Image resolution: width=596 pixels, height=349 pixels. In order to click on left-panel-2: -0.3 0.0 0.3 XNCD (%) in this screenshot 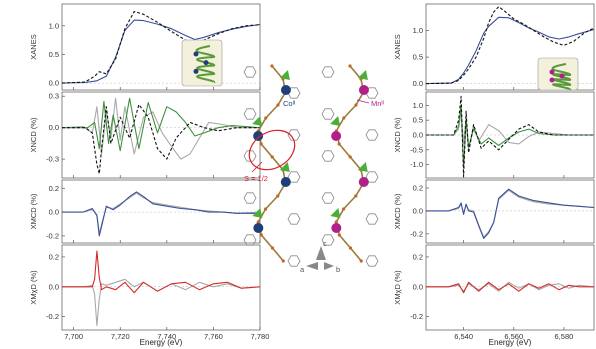, I will do `click(145, 135)`.